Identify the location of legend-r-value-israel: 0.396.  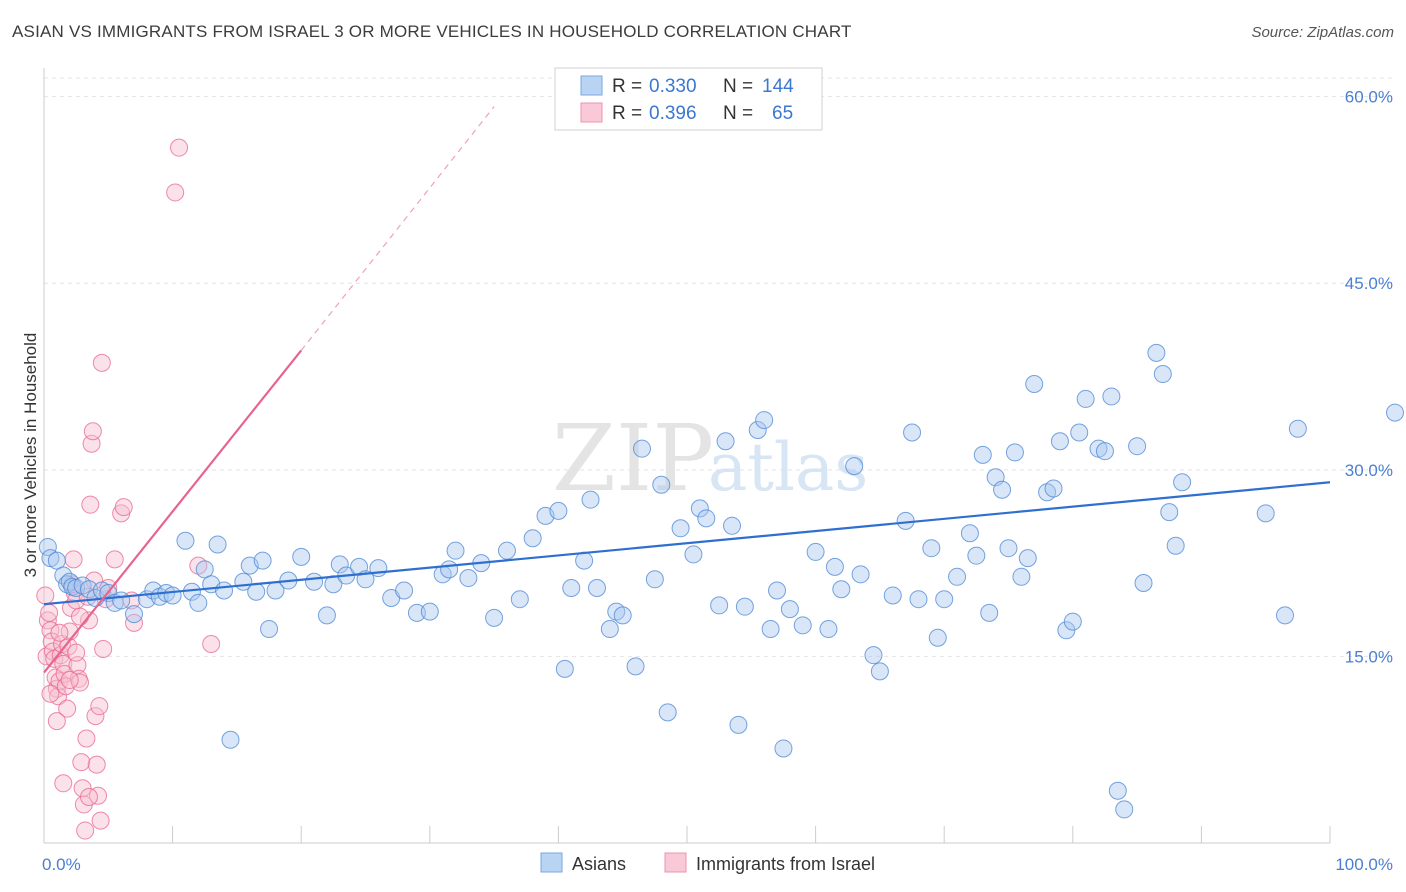
(673, 113).